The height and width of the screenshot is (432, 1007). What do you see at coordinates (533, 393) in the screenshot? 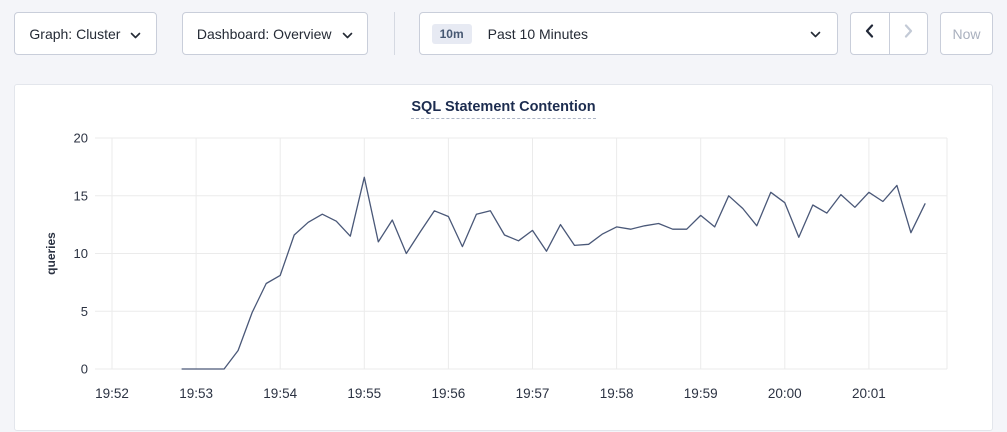
I see `x-tick-label: 19:57` at bounding box center [533, 393].